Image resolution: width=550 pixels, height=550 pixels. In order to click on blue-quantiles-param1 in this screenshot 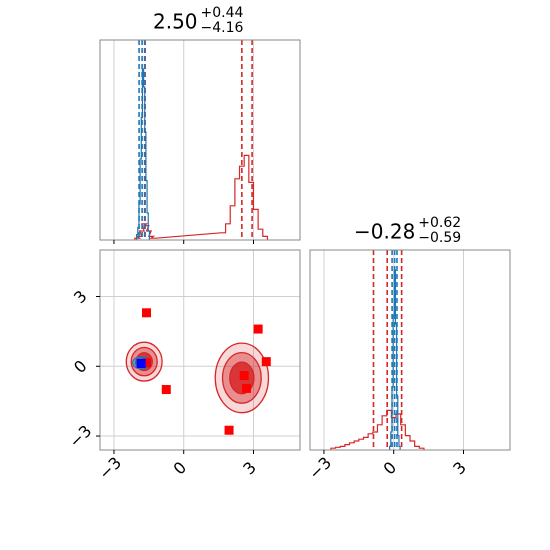, I will do `click(142, 140)`.